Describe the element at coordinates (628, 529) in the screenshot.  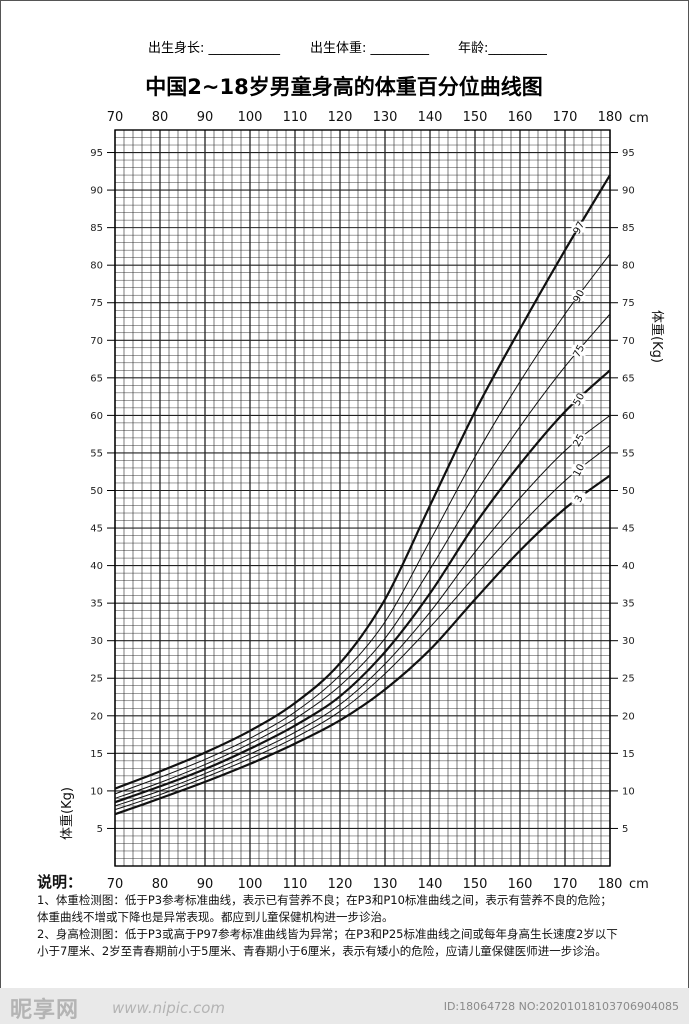
I see `y-tick-label-right: 45` at that location.